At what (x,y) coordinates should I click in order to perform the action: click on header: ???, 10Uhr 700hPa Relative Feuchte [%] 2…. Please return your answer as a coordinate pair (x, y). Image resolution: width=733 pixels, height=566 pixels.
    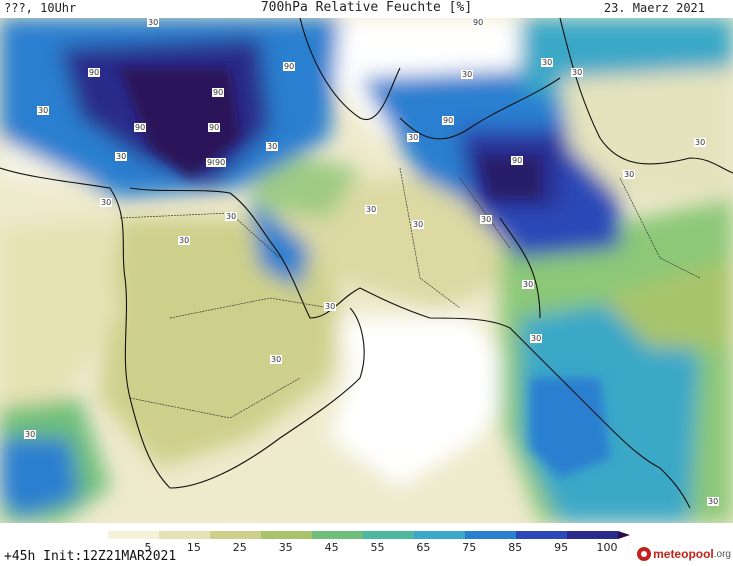
    Looking at the image, I should click on (366, 9).